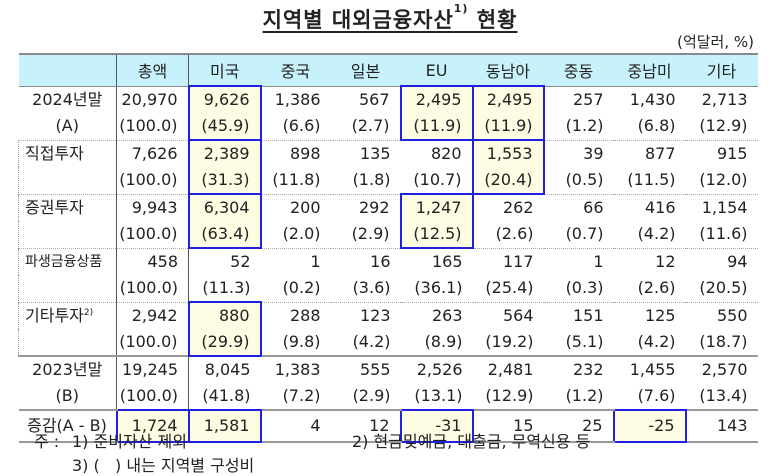 The image size is (780, 476). Describe the element at coordinates (152, 369) in the screenshot. I see `cell: 19,245` at that location.